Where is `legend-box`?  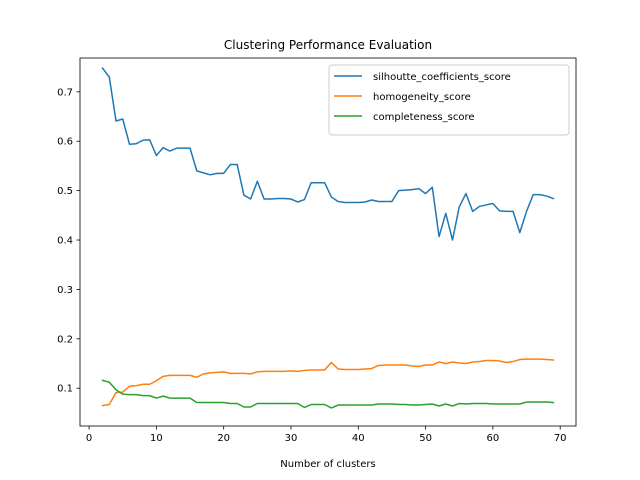 legend-box is located at coordinates (449, 100).